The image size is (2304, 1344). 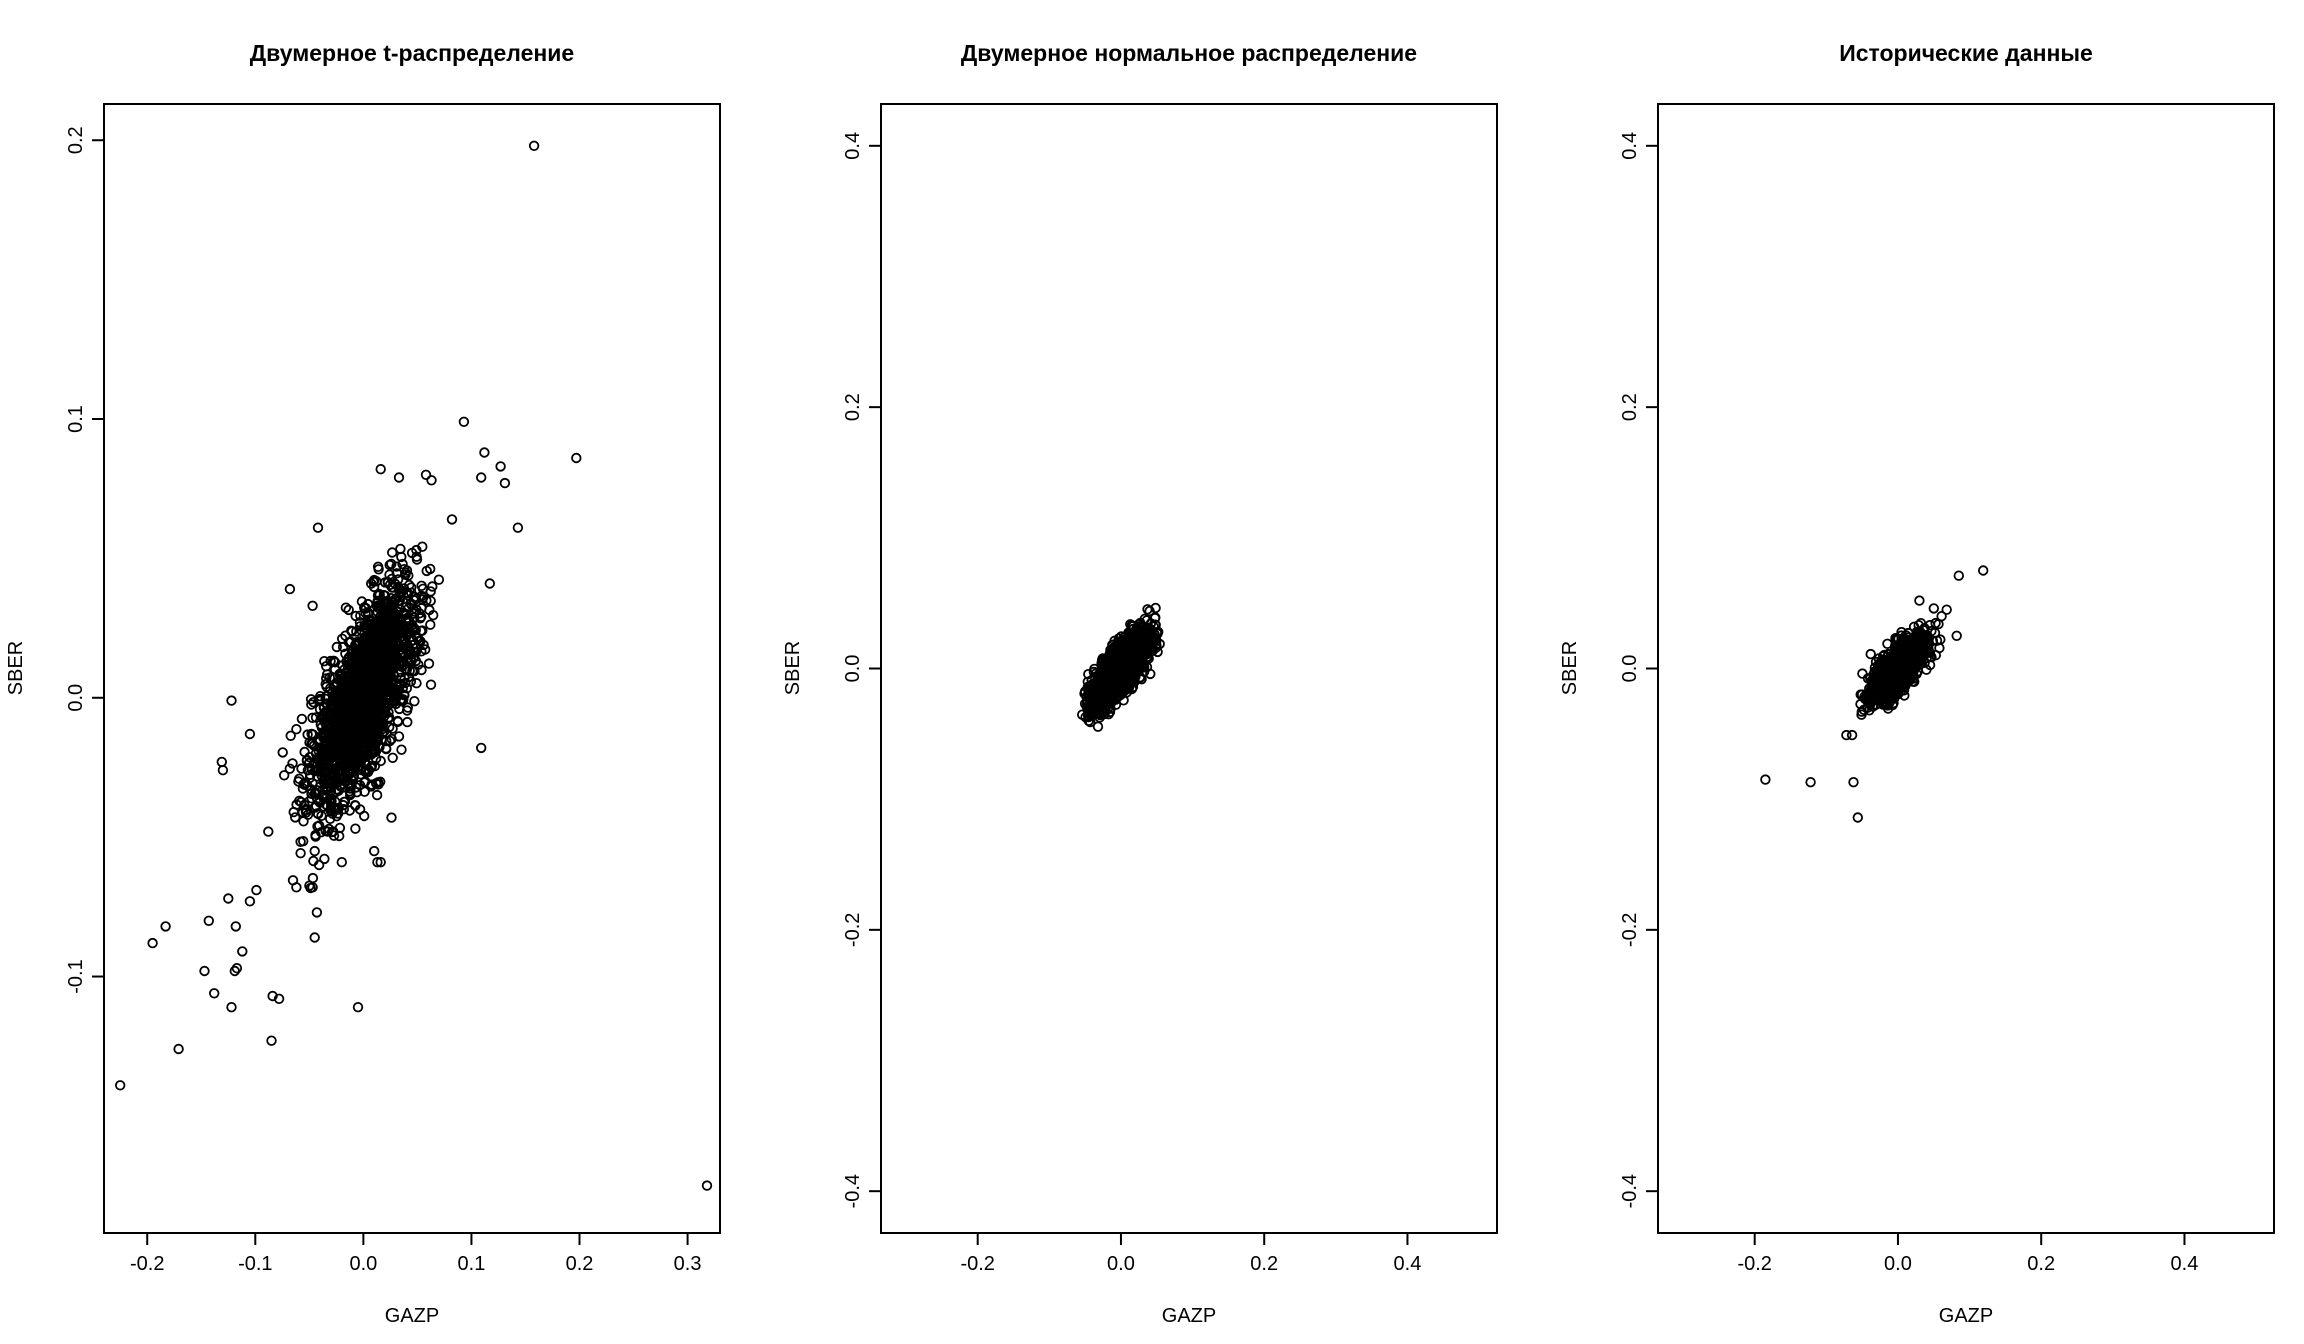 What do you see at coordinates (1120, 667) in the screenshot?
I see `data-points` at bounding box center [1120, 667].